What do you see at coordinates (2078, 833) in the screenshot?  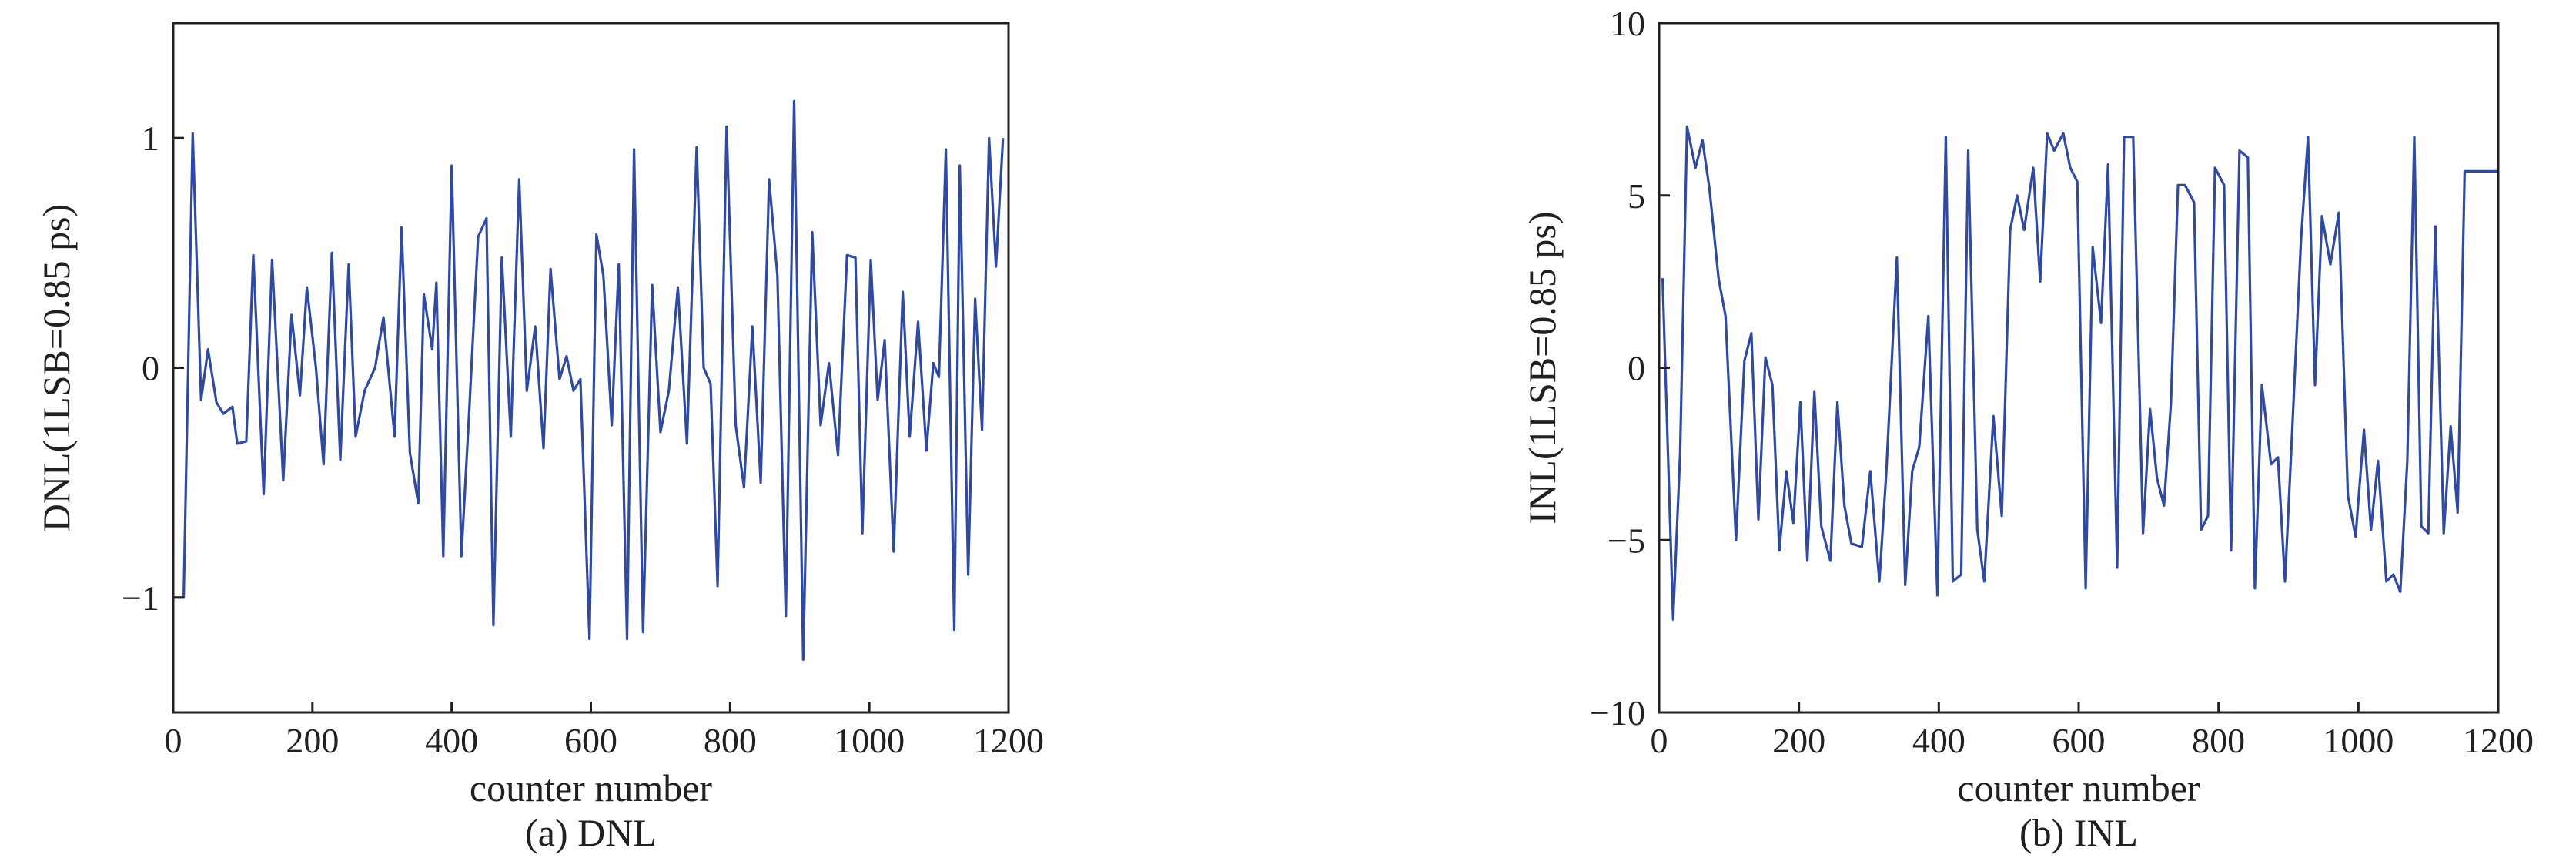 I see `inl-caption: (b) INL` at bounding box center [2078, 833].